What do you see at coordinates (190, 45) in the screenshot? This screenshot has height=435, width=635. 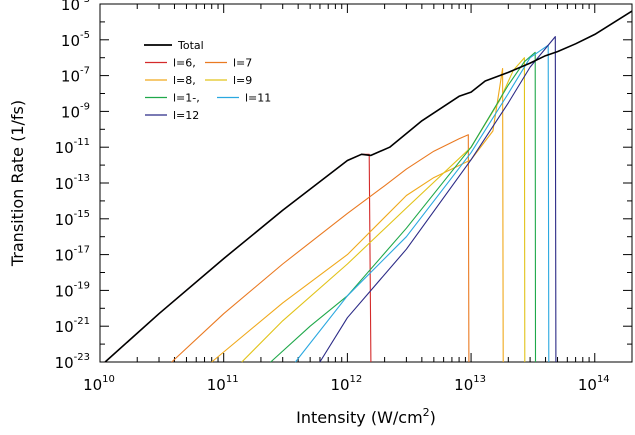 I see `legend-label: Total` at bounding box center [190, 45].